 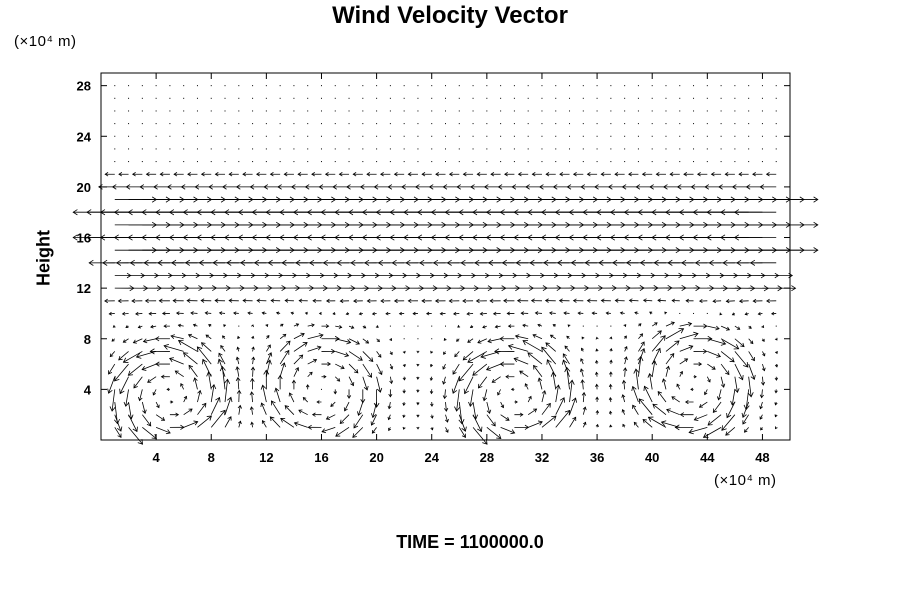 I want to click on chart-title: Wind Velocity Vector, so click(x=450, y=15).